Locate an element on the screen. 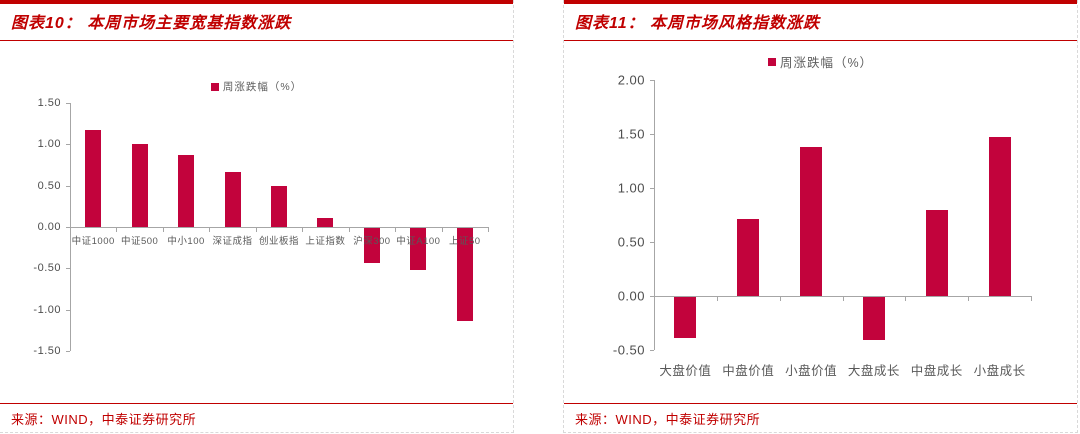  bar-上证指数 is located at coordinates (325, 222).